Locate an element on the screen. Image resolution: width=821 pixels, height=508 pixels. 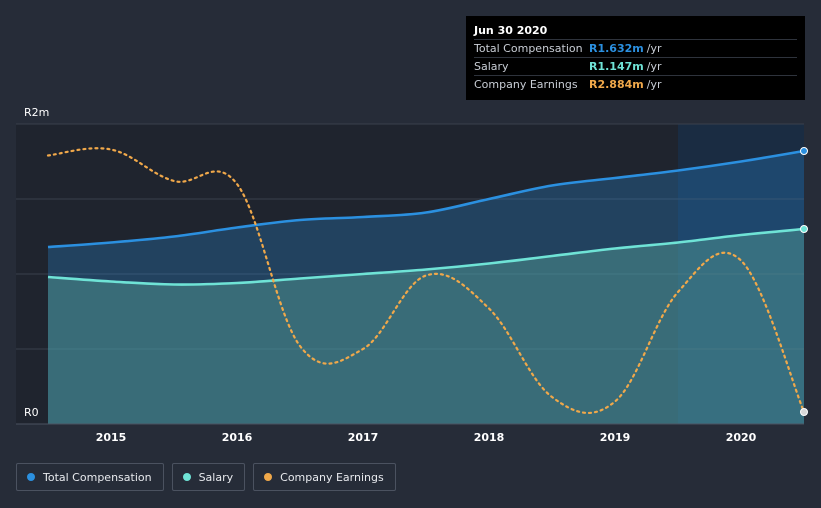
legend-item-company-earnings: Company Earnings is located at coordinates (324, 477).